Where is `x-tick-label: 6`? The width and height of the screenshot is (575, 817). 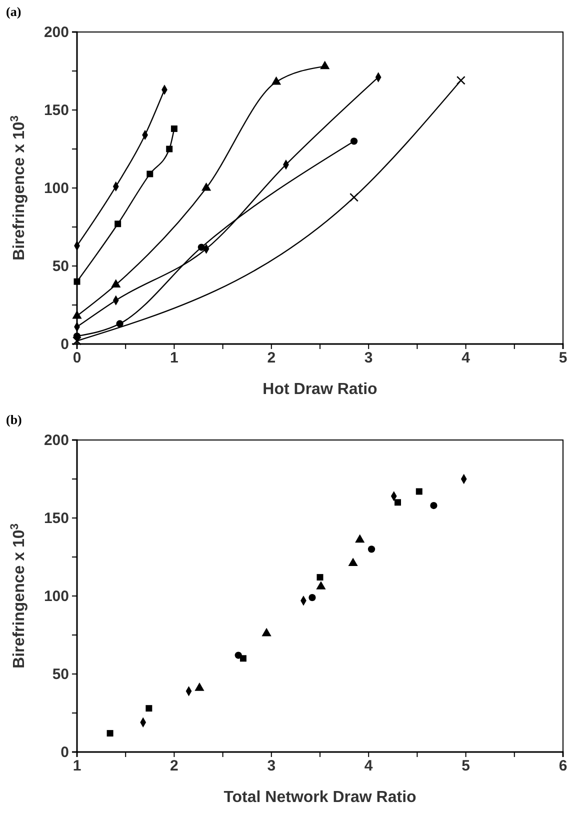
x-tick-label: 6 is located at coordinates (563, 766).